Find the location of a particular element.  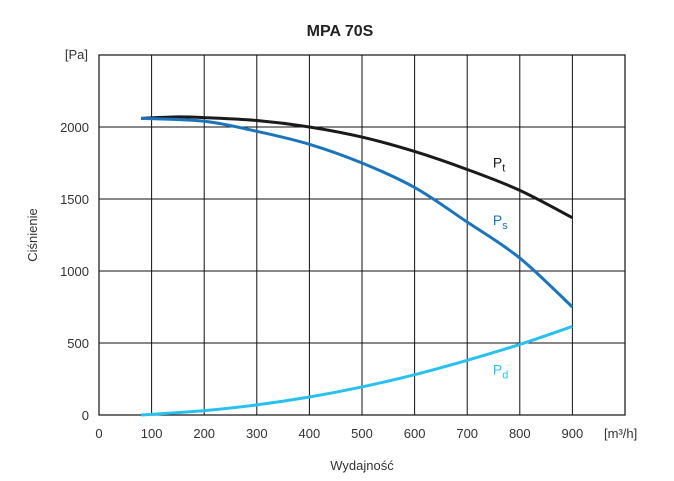

x-tick-label: 0 is located at coordinates (98, 433).